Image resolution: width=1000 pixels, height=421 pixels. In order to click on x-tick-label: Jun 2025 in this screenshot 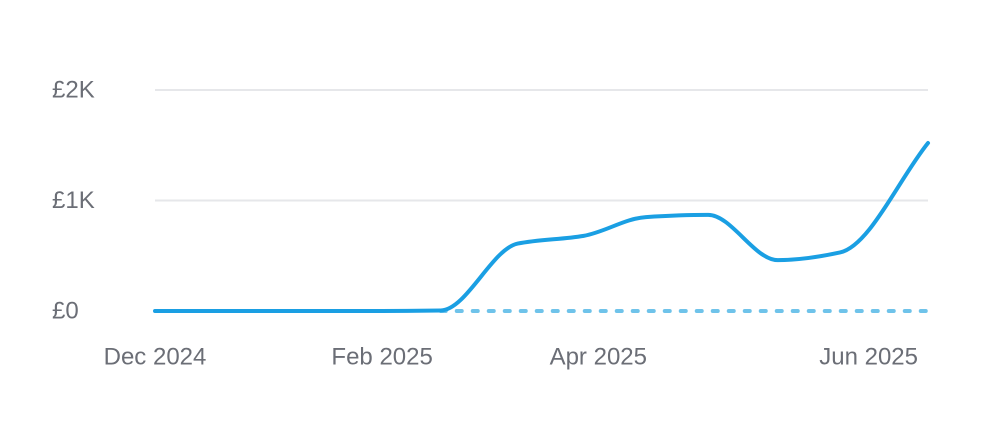, I will do `click(868, 357)`.